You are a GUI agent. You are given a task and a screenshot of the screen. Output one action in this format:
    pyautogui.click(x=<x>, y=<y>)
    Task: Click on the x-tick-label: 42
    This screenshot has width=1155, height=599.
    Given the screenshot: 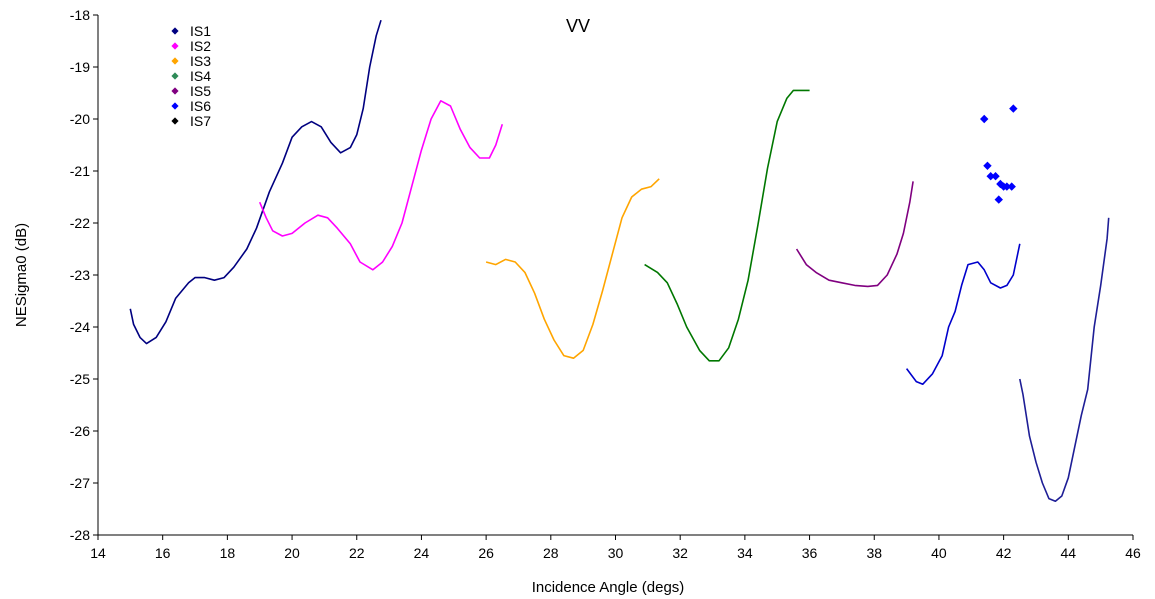 What is the action you would take?
    pyautogui.click(x=1004, y=553)
    